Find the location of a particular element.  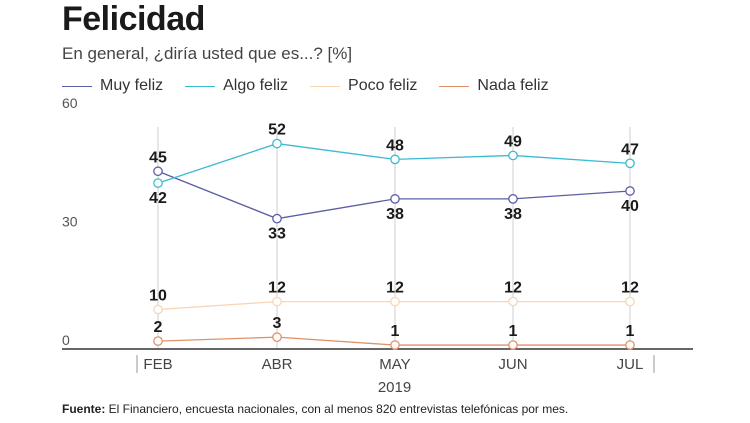

legend-item-algo-feliz: Algo feliz is located at coordinates (236, 86).